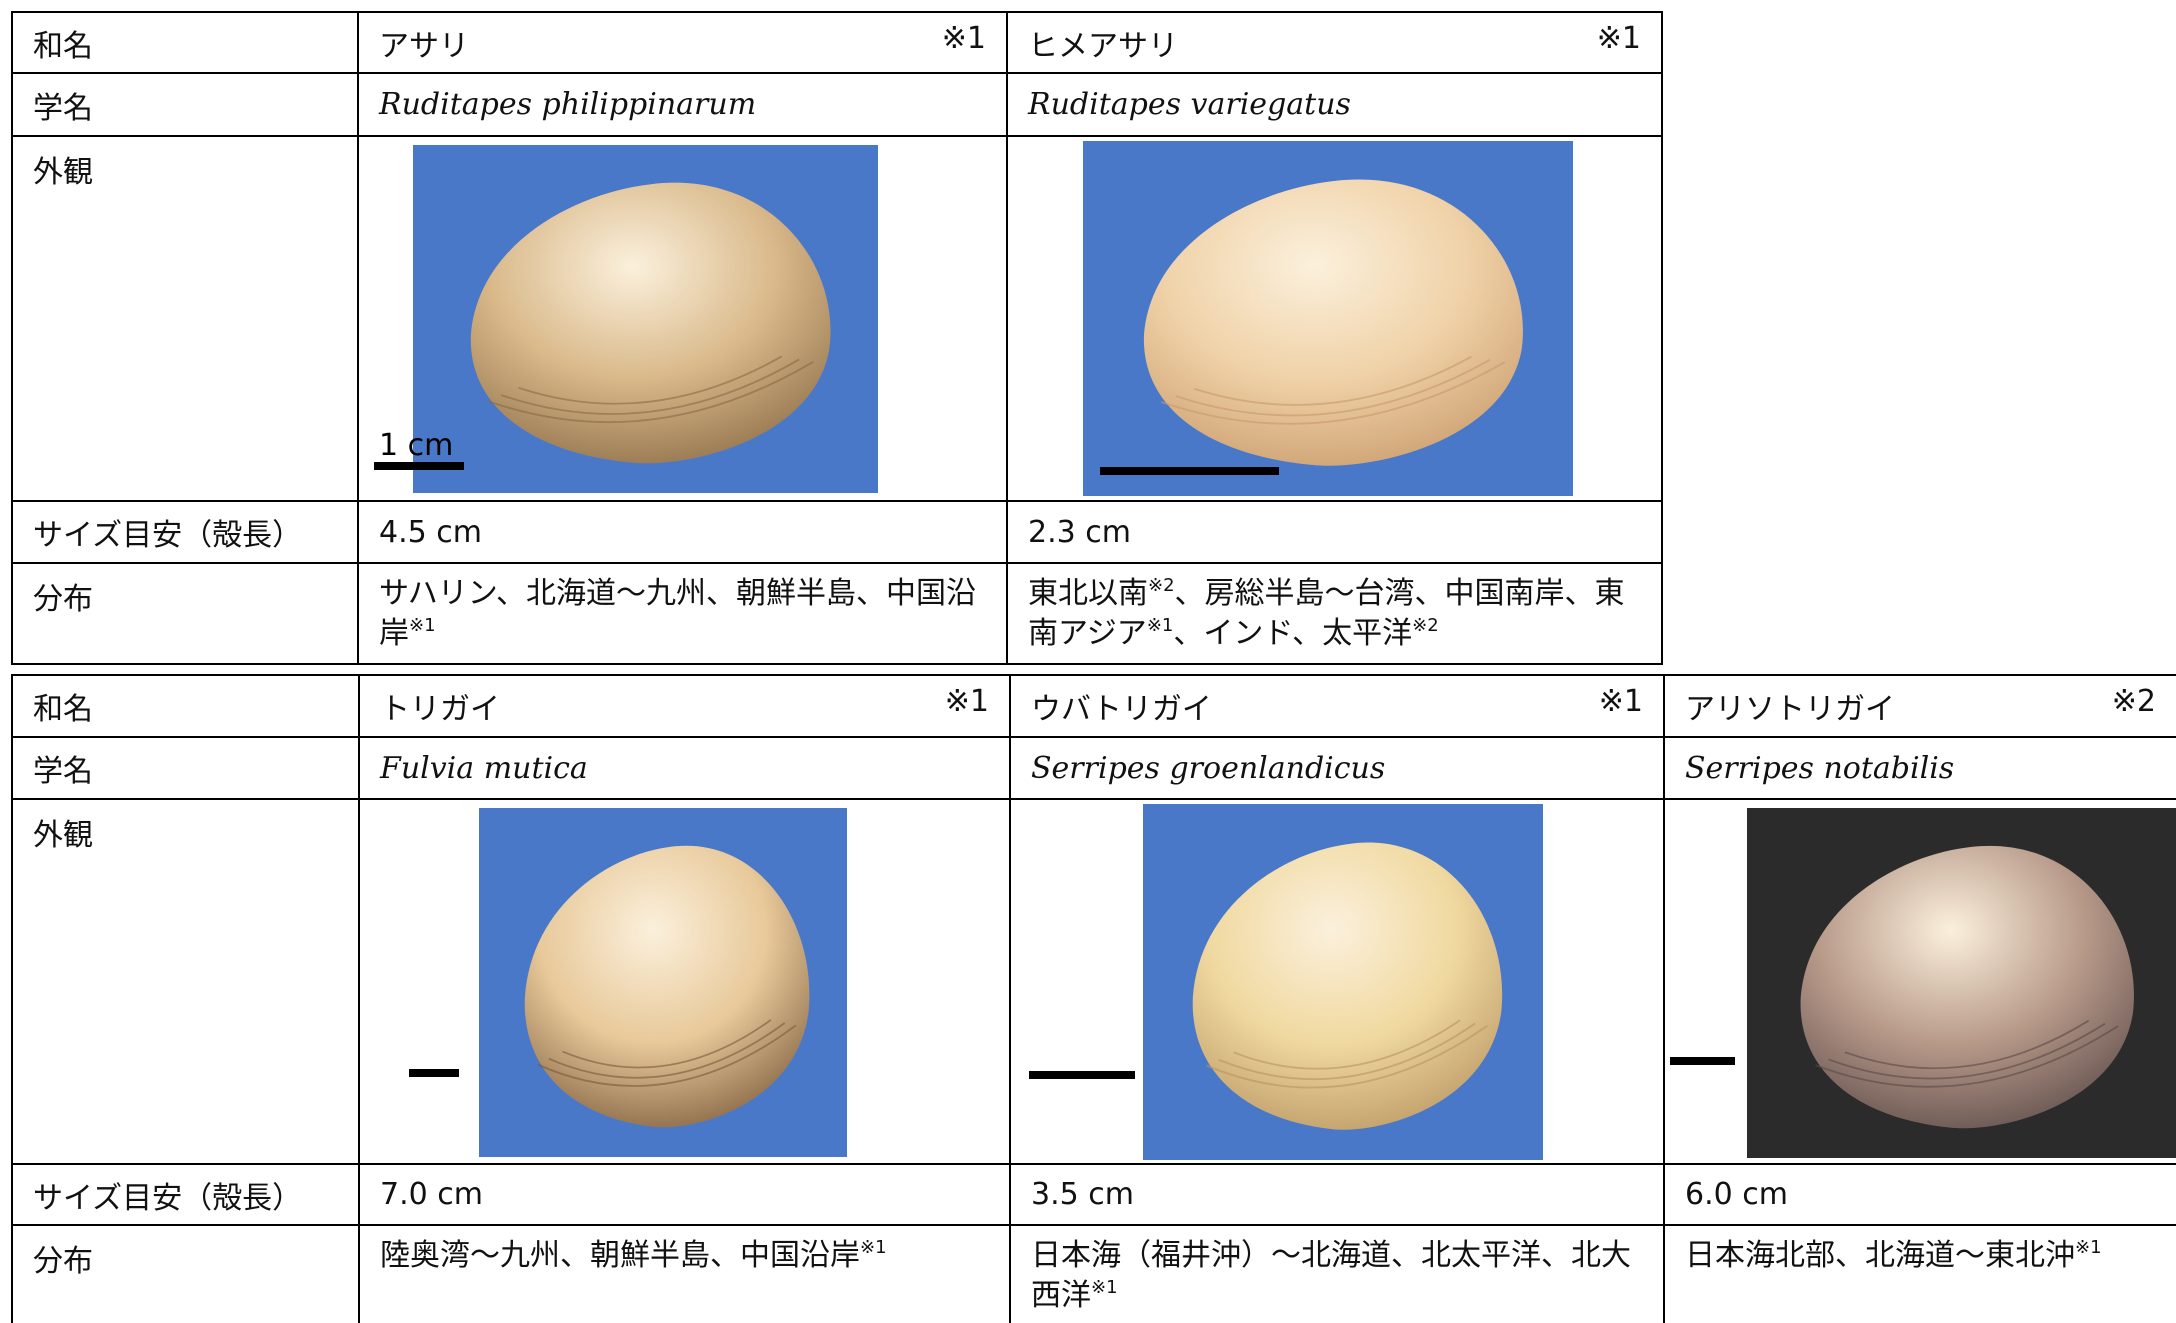 The image size is (2176, 1323). I want to click on distribution-text: 、房総半島～台湾、中国南岸、東南アジア, so click(1326, 613).